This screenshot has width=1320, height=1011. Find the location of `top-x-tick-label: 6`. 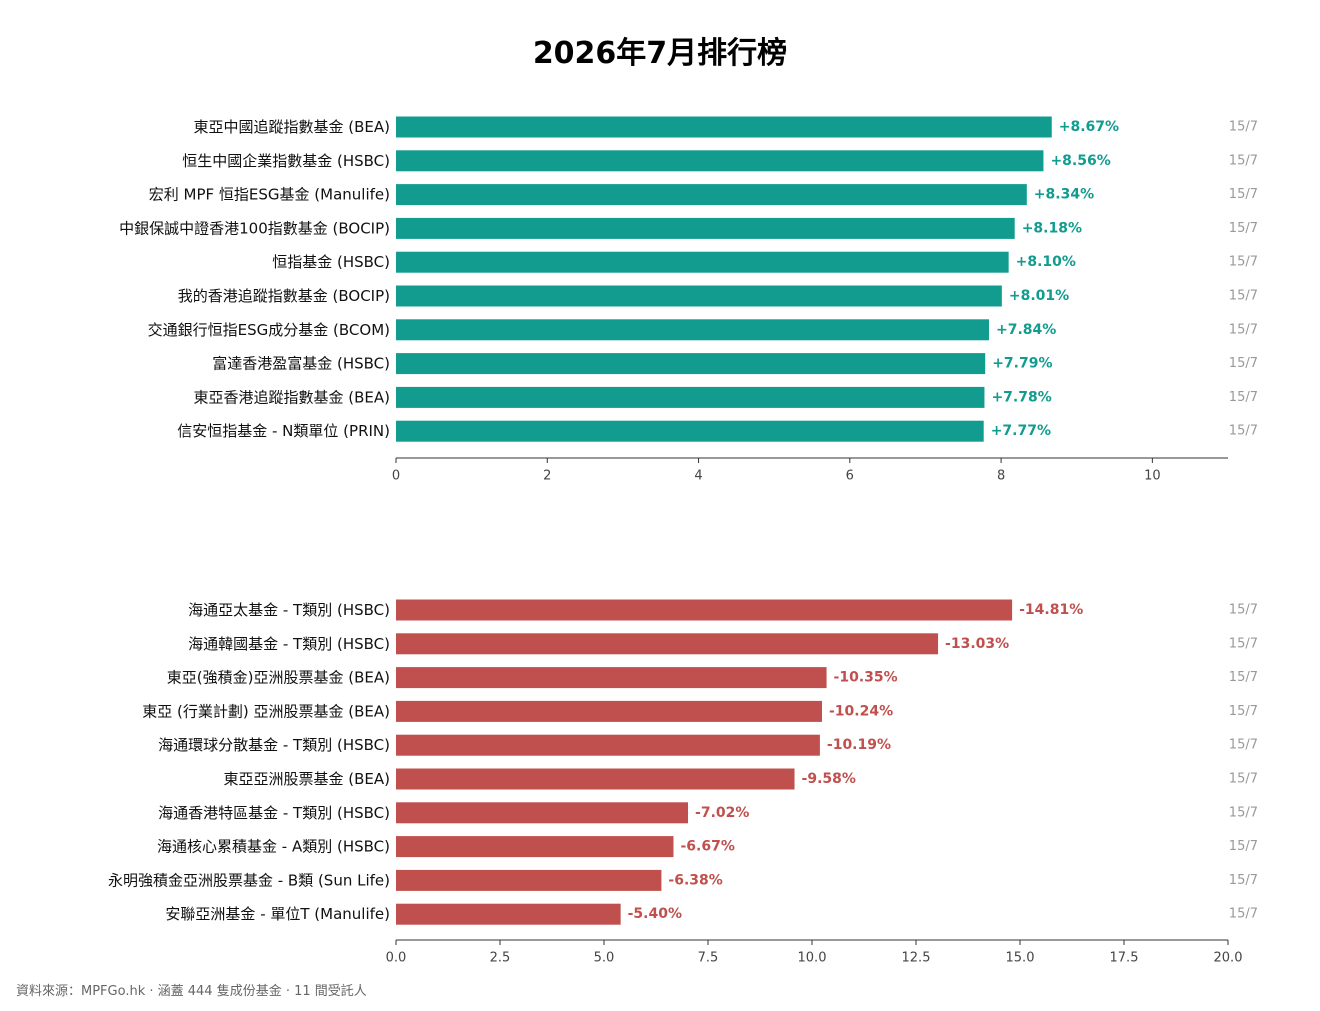

top-x-tick-label: 6 is located at coordinates (850, 476).